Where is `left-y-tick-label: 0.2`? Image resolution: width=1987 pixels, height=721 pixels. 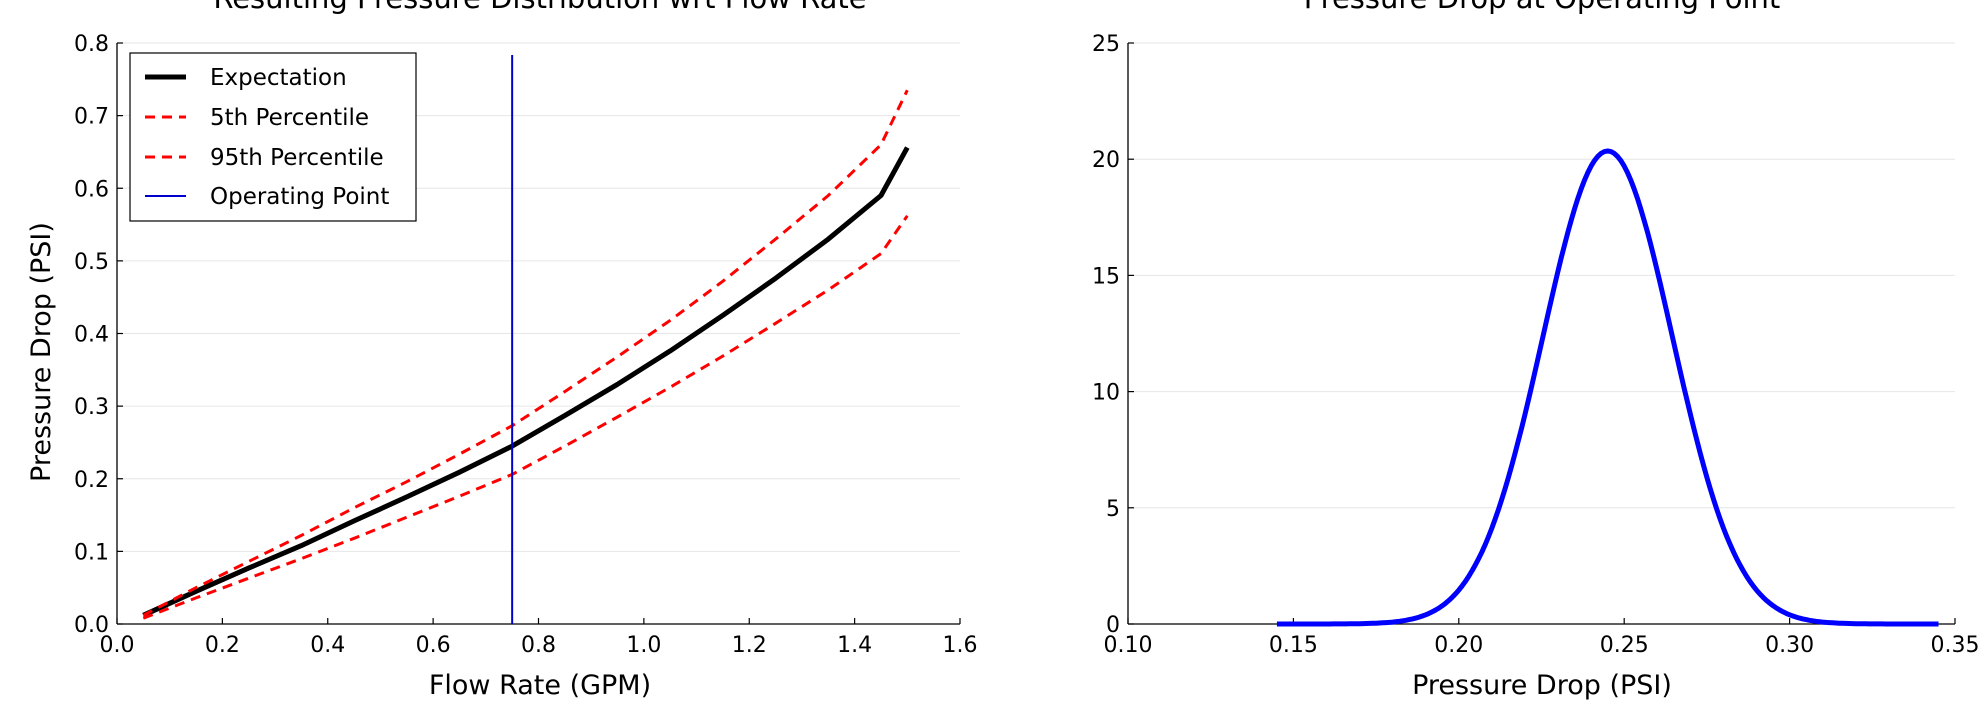 left-y-tick-label: 0.2 is located at coordinates (91, 480).